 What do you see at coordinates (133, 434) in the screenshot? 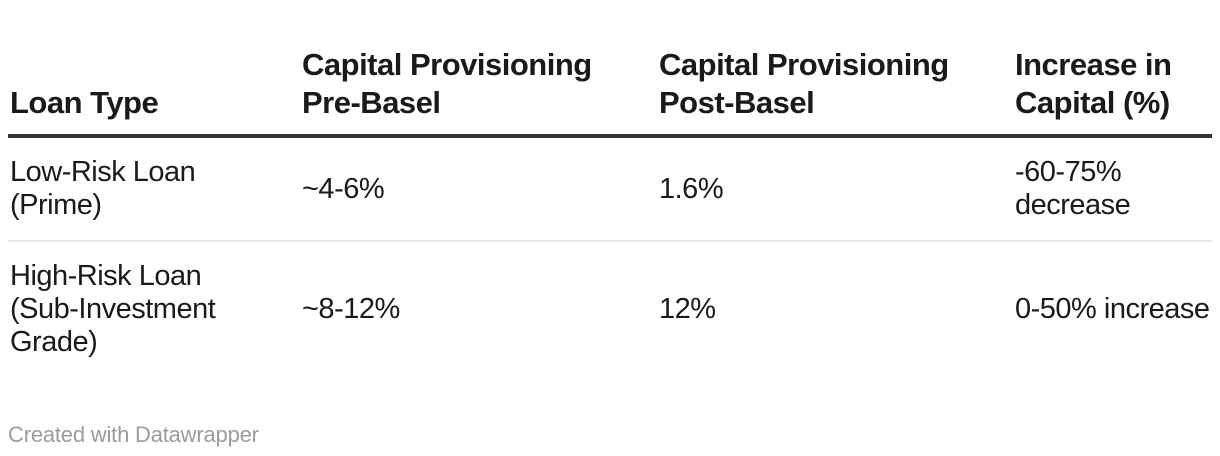
I see `datawrapper-credit: Created with Datawrapper` at bounding box center [133, 434].